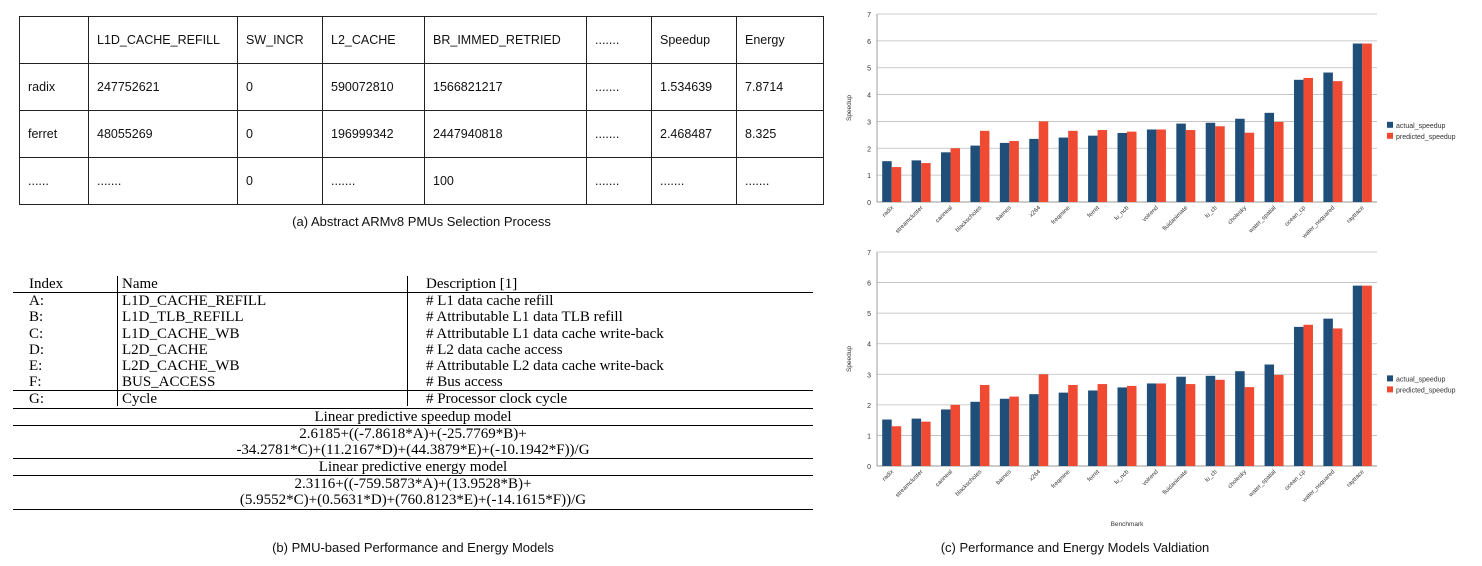 The width and height of the screenshot is (1482, 566). Describe the element at coordinates (780, 40) in the screenshot. I see `header-cell: Energy` at that location.